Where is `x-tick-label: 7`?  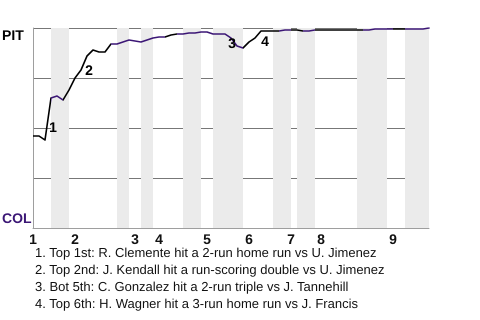
x-tick-label: 7 is located at coordinates (291, 239).